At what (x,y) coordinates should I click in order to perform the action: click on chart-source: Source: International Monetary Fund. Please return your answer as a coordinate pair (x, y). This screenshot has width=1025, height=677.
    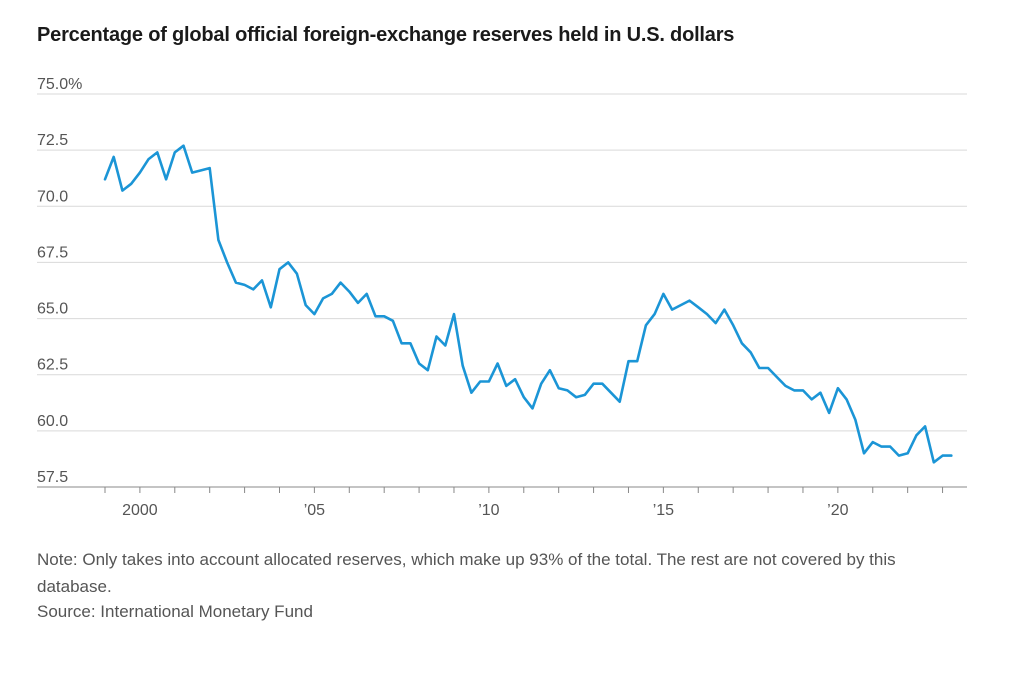
    Looking at the image, I should click on (175, 611).